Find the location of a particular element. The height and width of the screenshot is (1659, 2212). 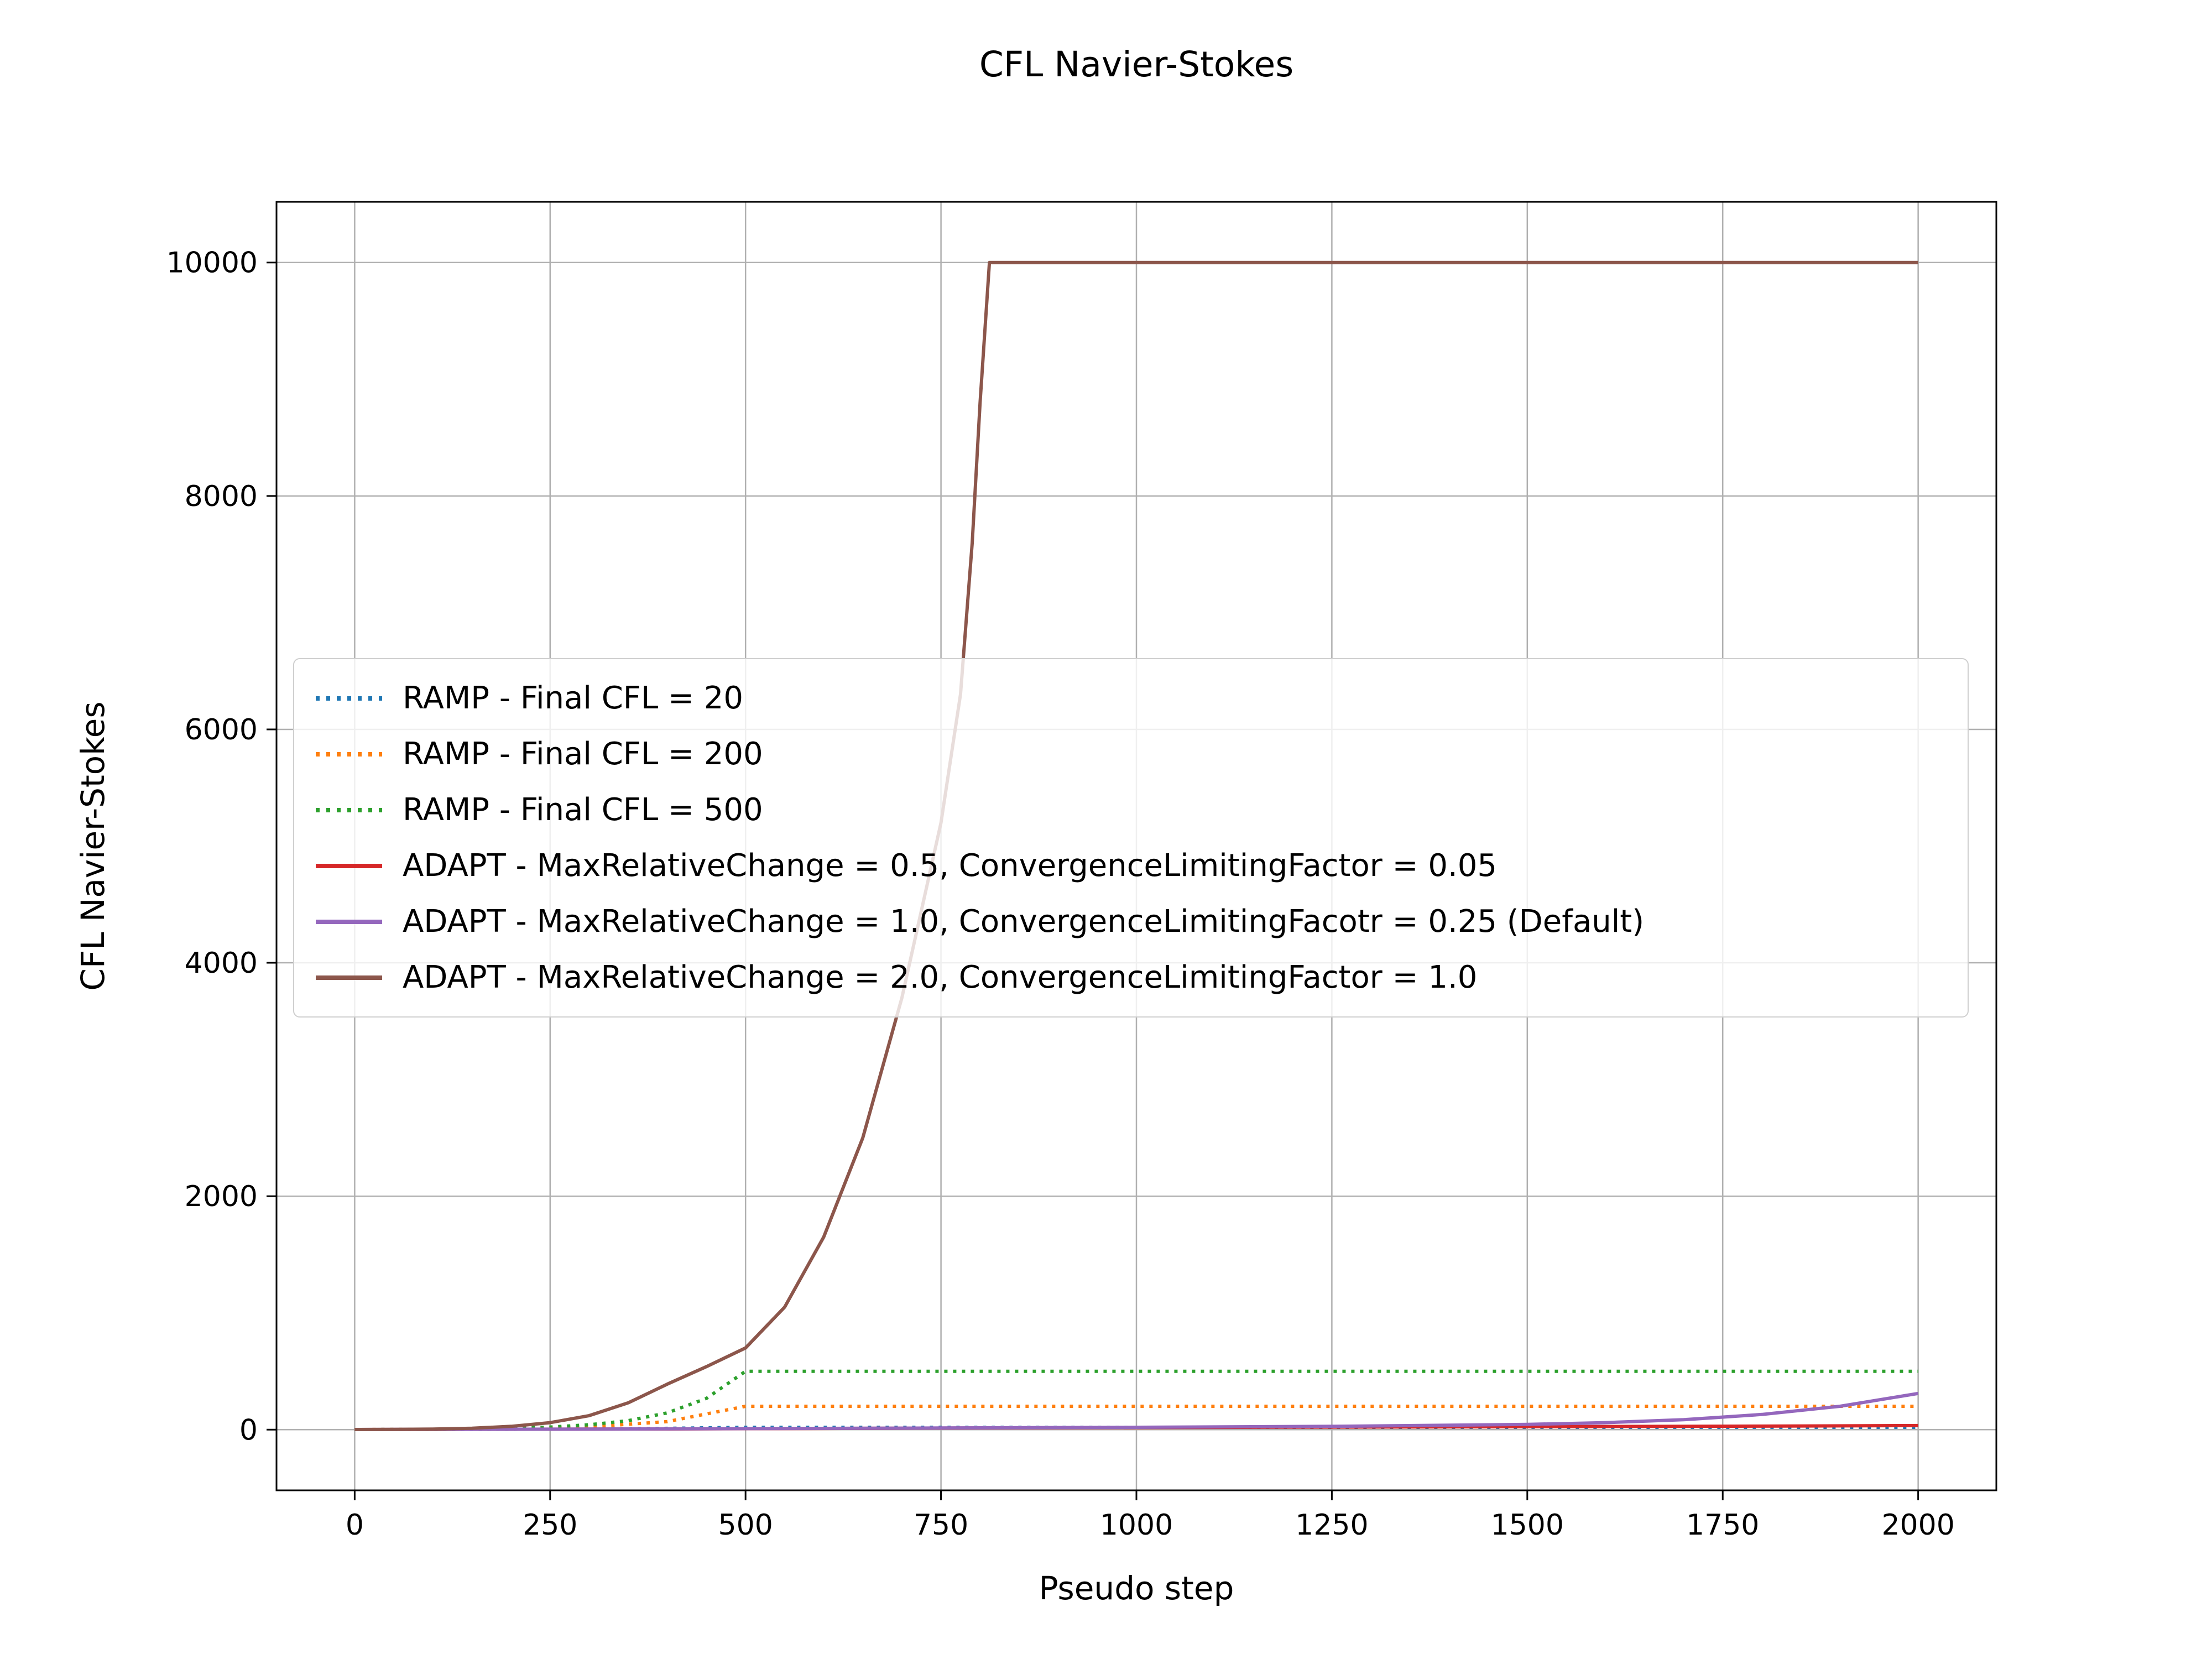

legend-label: RAMP - Final CFL = 200 is located at coordinates (583, 754).